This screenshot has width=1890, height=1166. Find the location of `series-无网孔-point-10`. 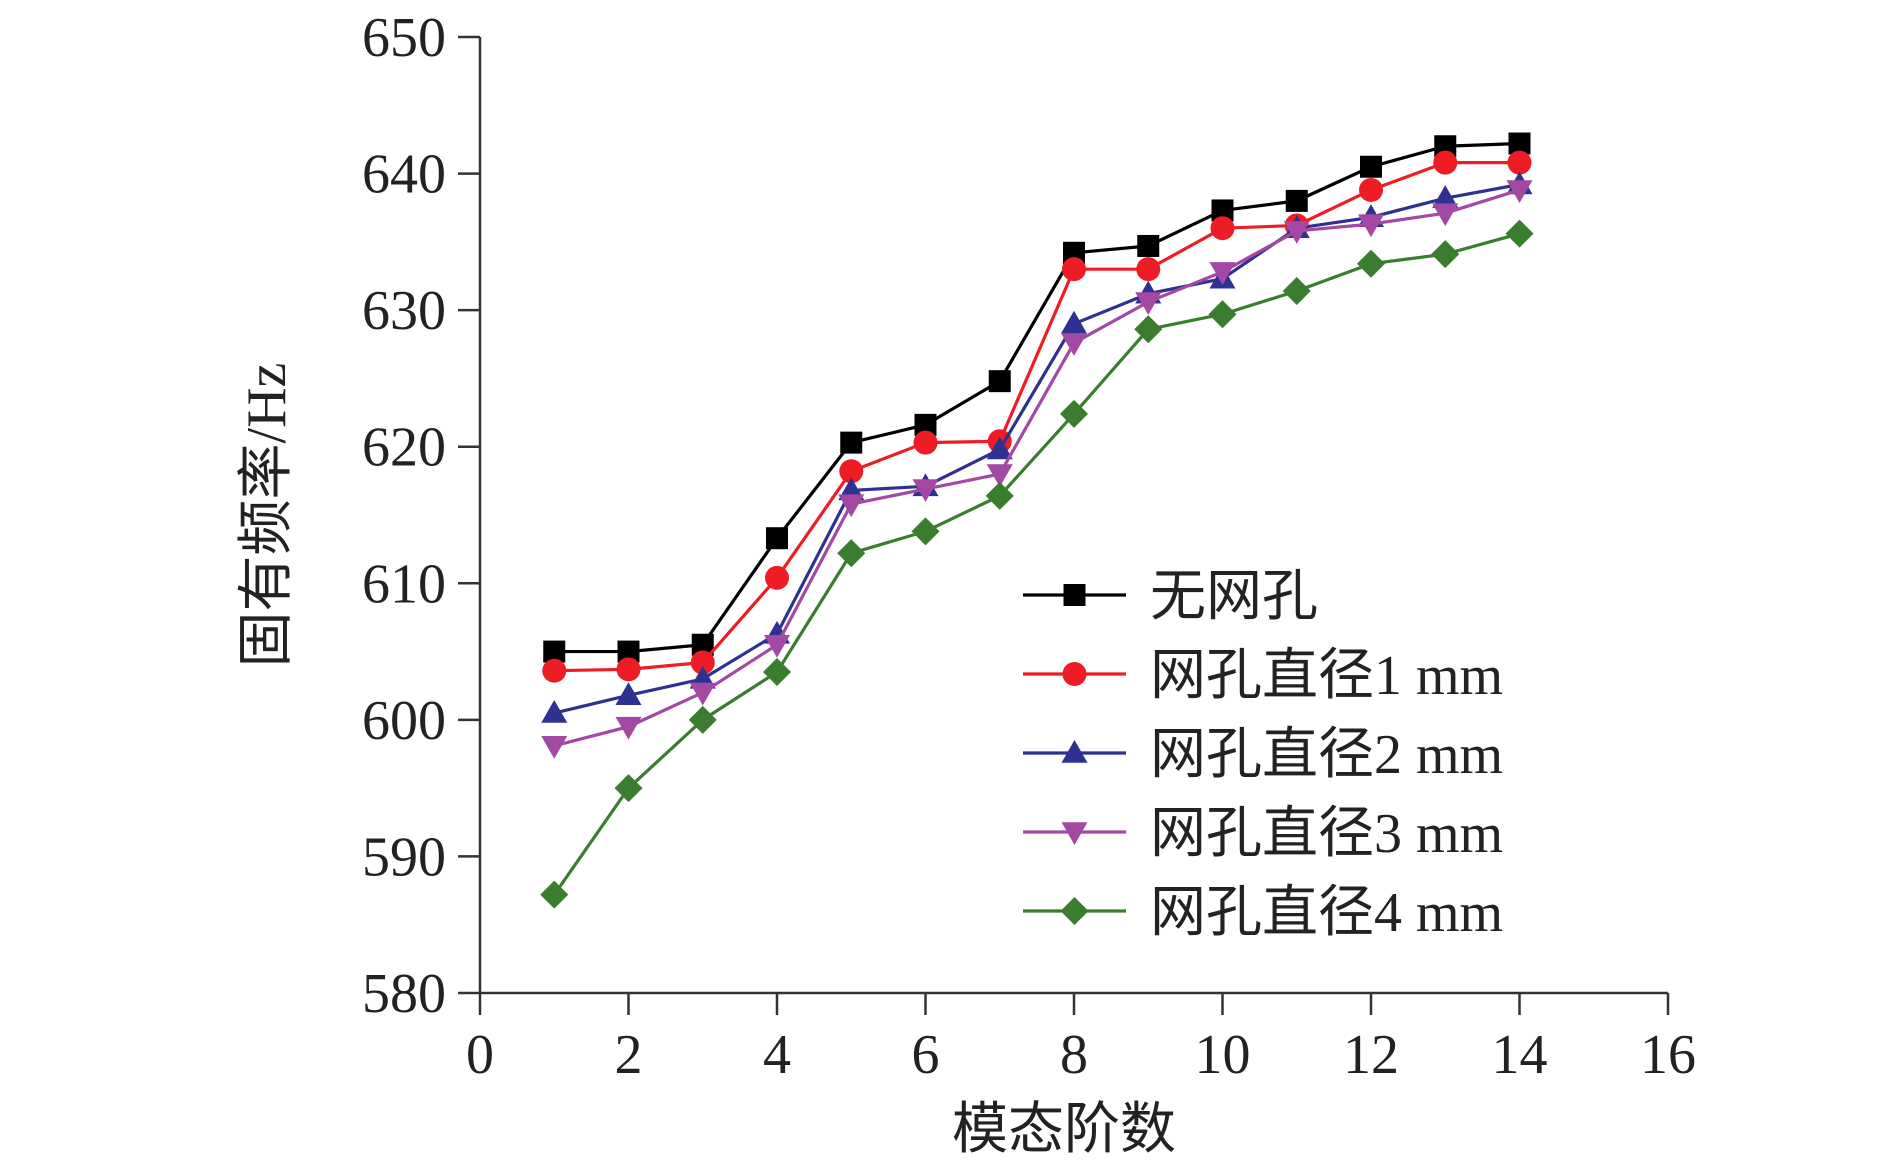

series-无网孔-point-10 is located at coordinates (1222, 210).